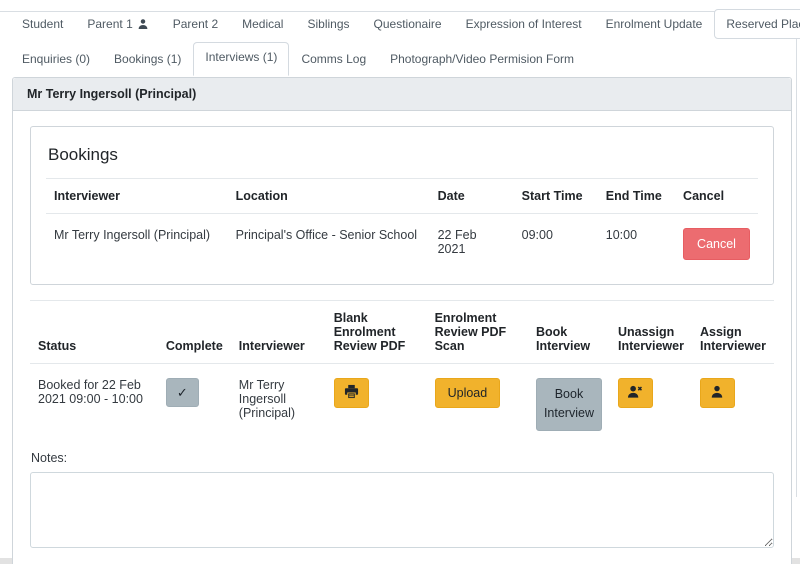  Describe the element at coordinates (326, 235) in the screenshot. I see `booking-location: Principal's Office - Senior School` at that location.